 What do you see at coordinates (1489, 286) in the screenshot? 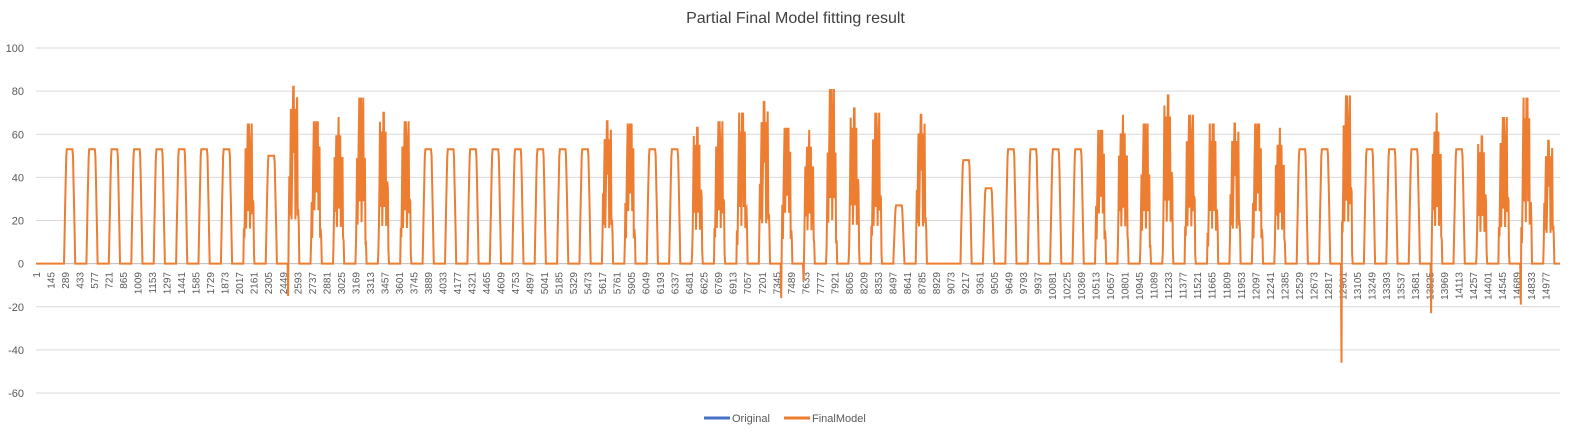
I see `x-tick-label: 14401` at bounding box center [1489, 286].